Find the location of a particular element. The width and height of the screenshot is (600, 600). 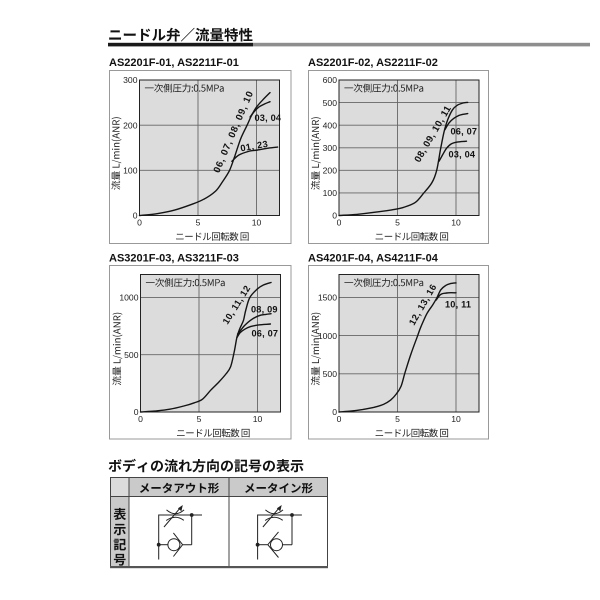

svg-text: 1500 is located at coordinates (327, 298).